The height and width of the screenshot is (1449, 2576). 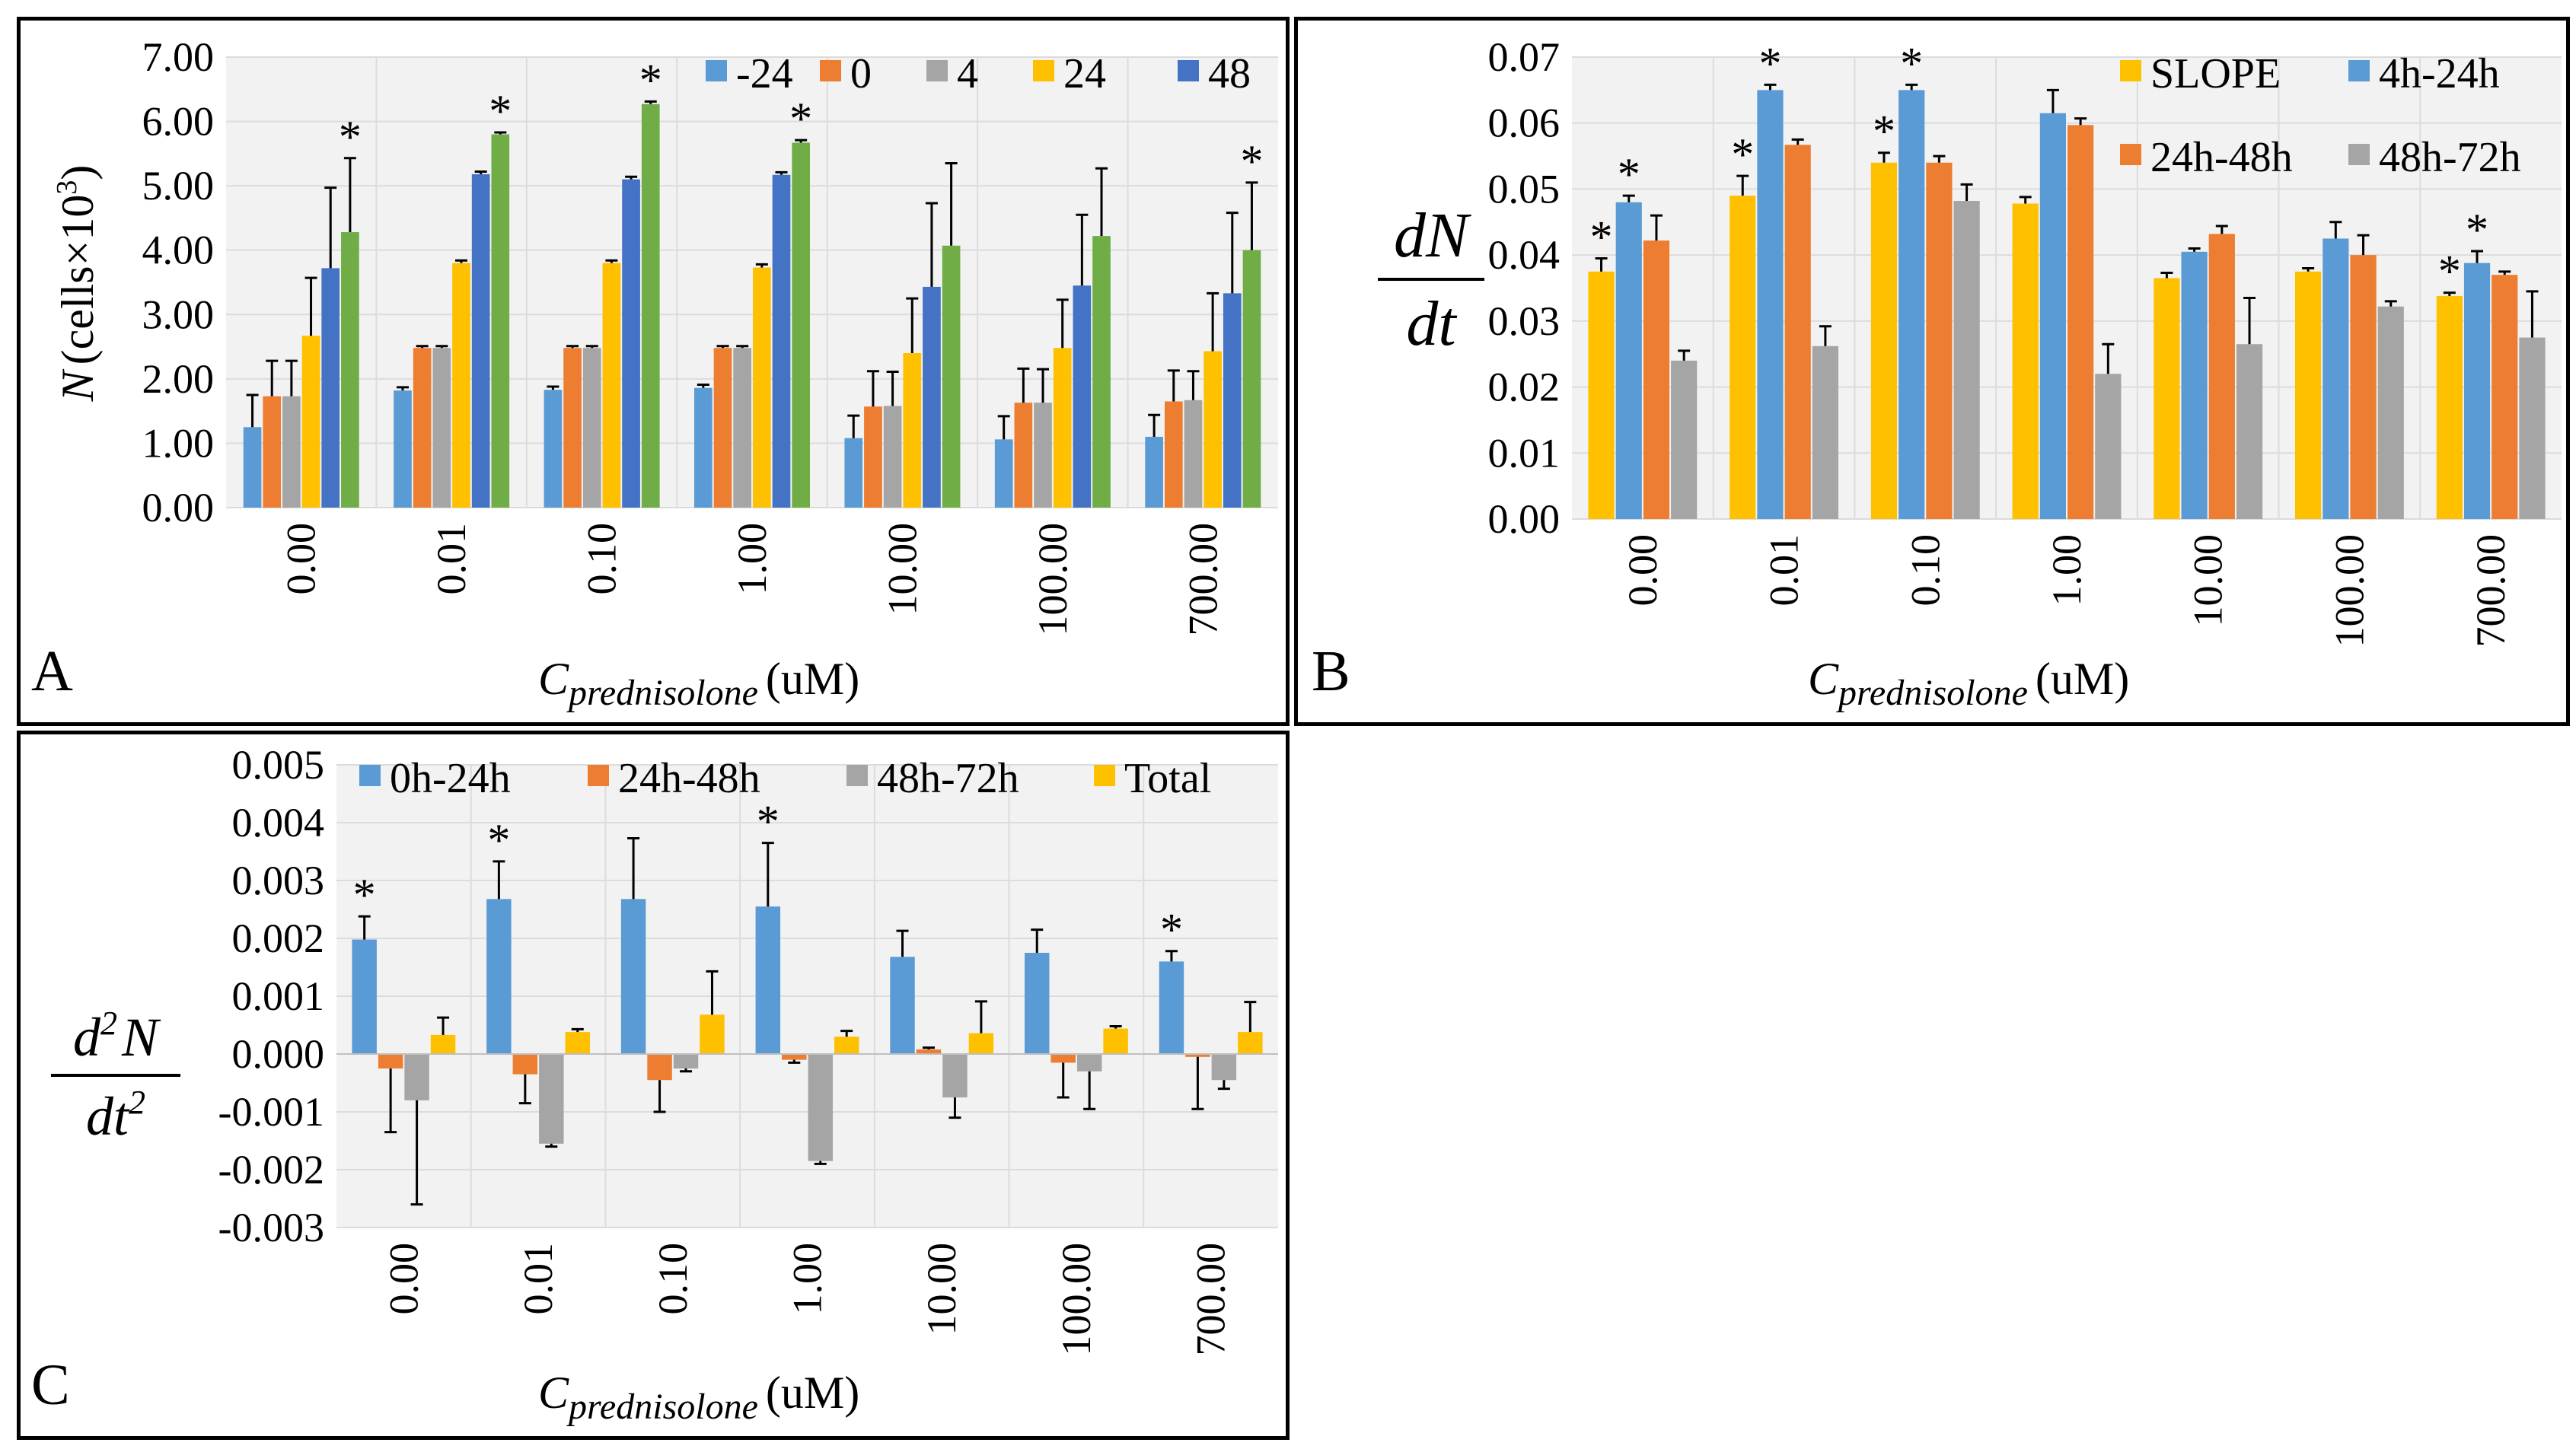 What do you see at coordinates (967, 73) in the screenshot?
I see `legend-label: 4` at bounding box center [967, 73].